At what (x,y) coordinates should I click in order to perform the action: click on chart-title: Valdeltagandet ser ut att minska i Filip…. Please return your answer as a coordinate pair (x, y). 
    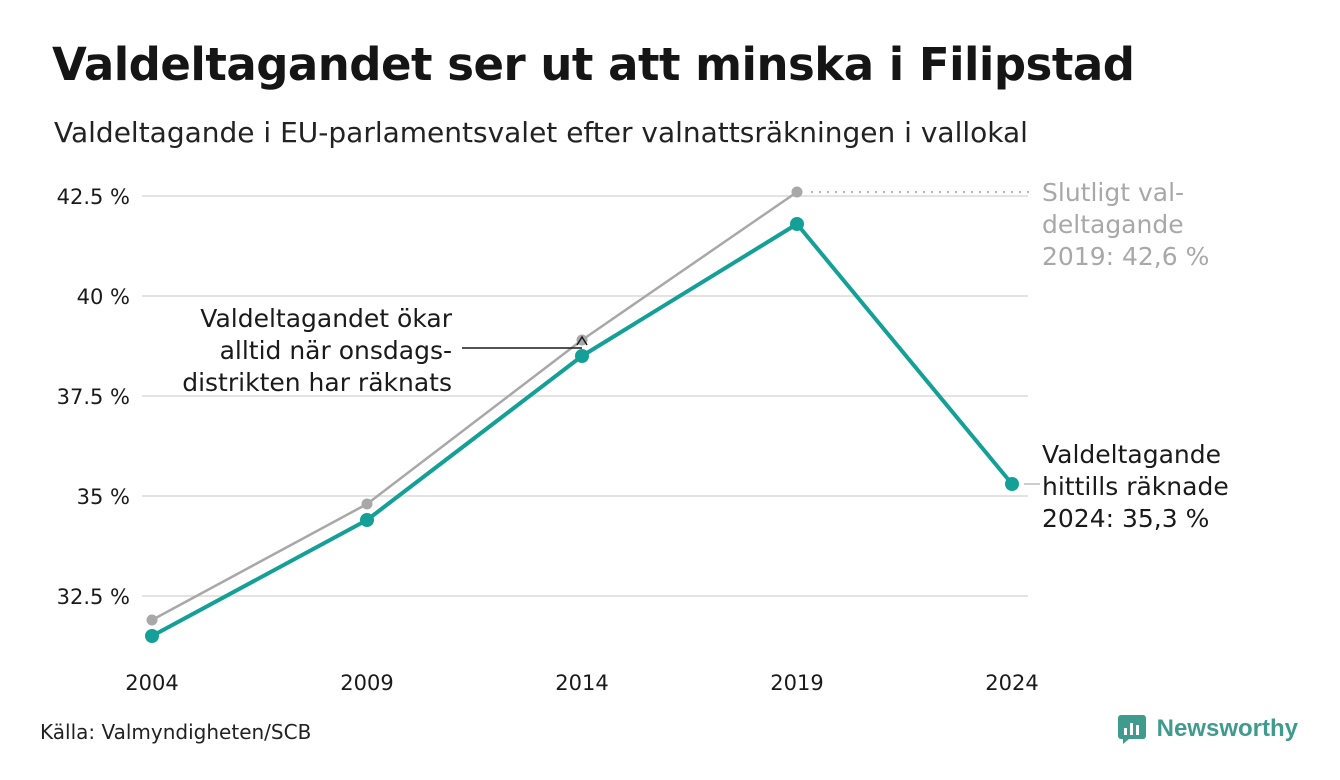
    Looking at the image, I should click on (593, 64).